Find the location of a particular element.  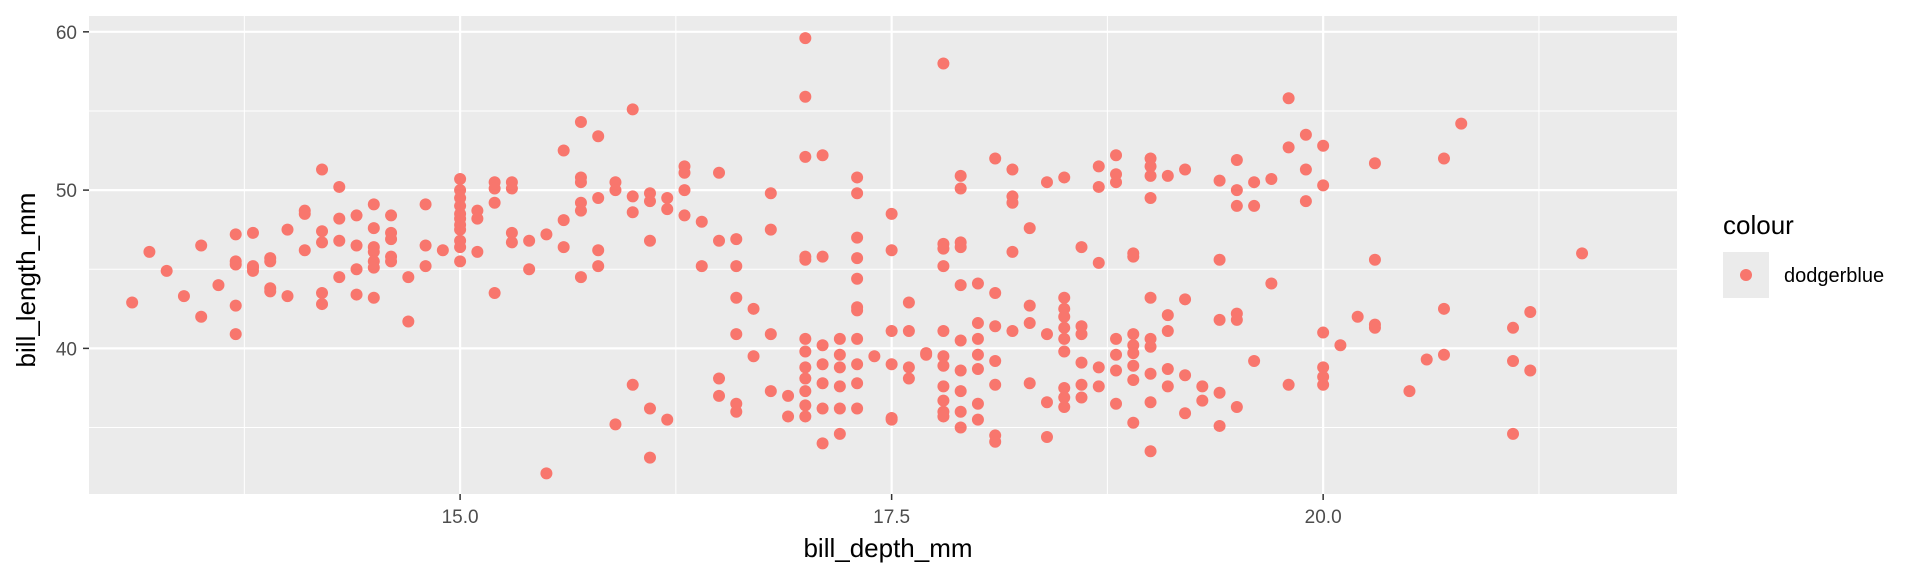

x-tick-label: 17.5 is located at coordinates (891, 517).